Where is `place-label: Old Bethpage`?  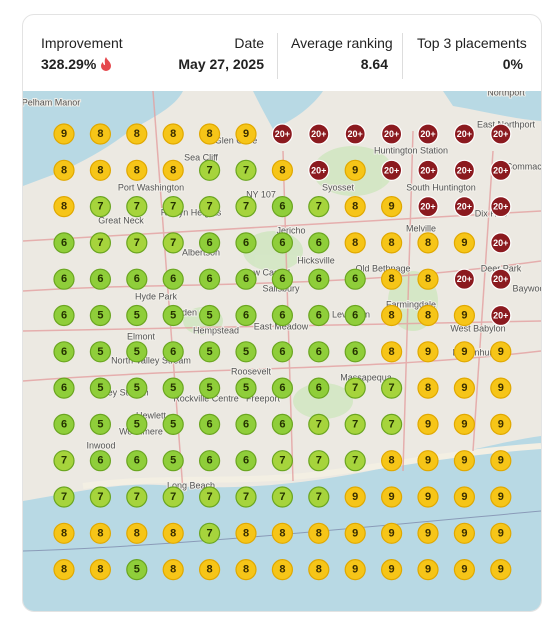 place-label: Old Bethpage is located at coordinates (382, 268).